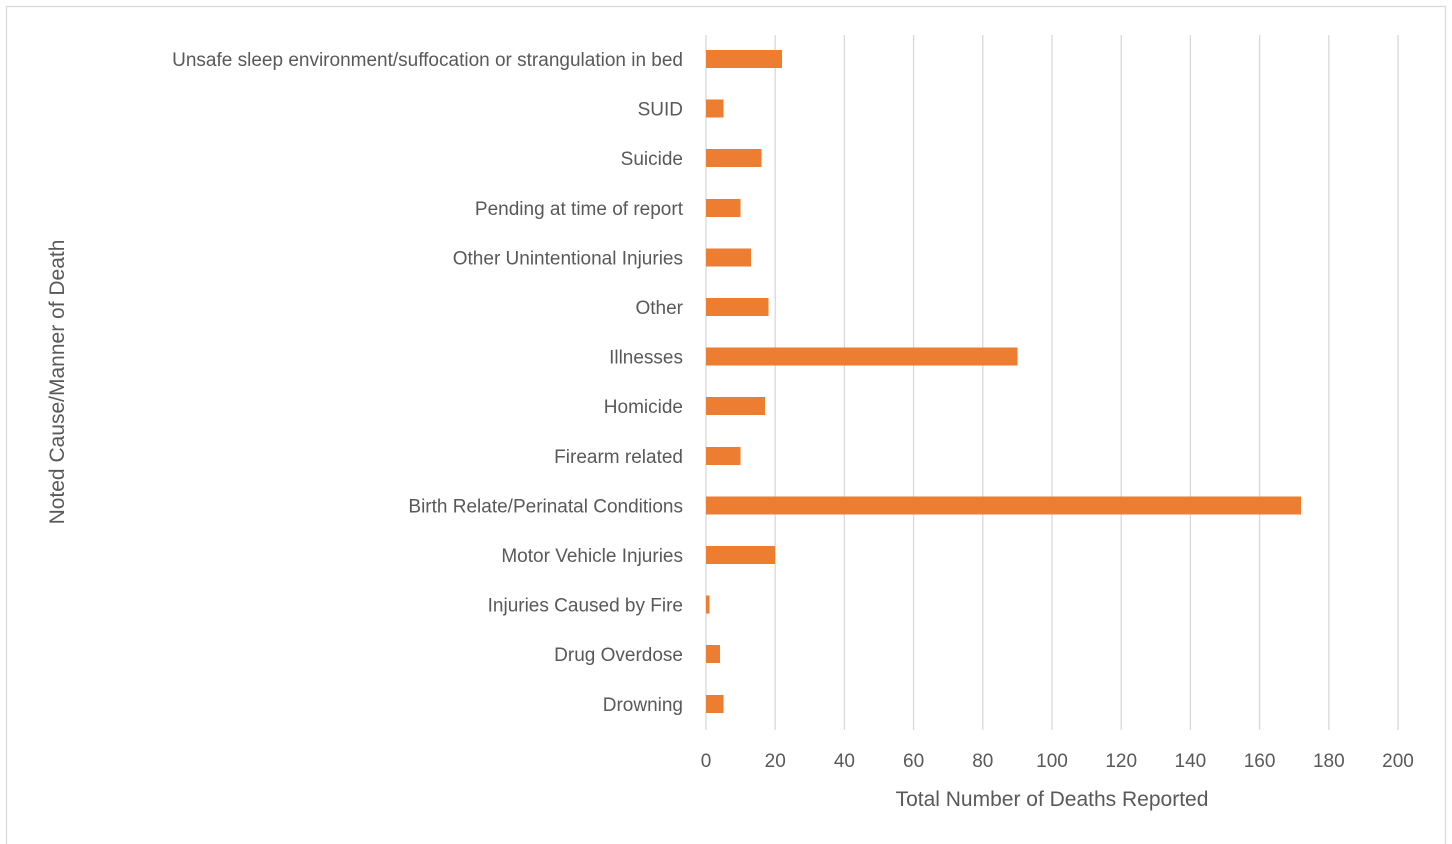  Describe the element at coordinates (913, 761) in the screenshot. I see `x-tick-label: 60` at that location.